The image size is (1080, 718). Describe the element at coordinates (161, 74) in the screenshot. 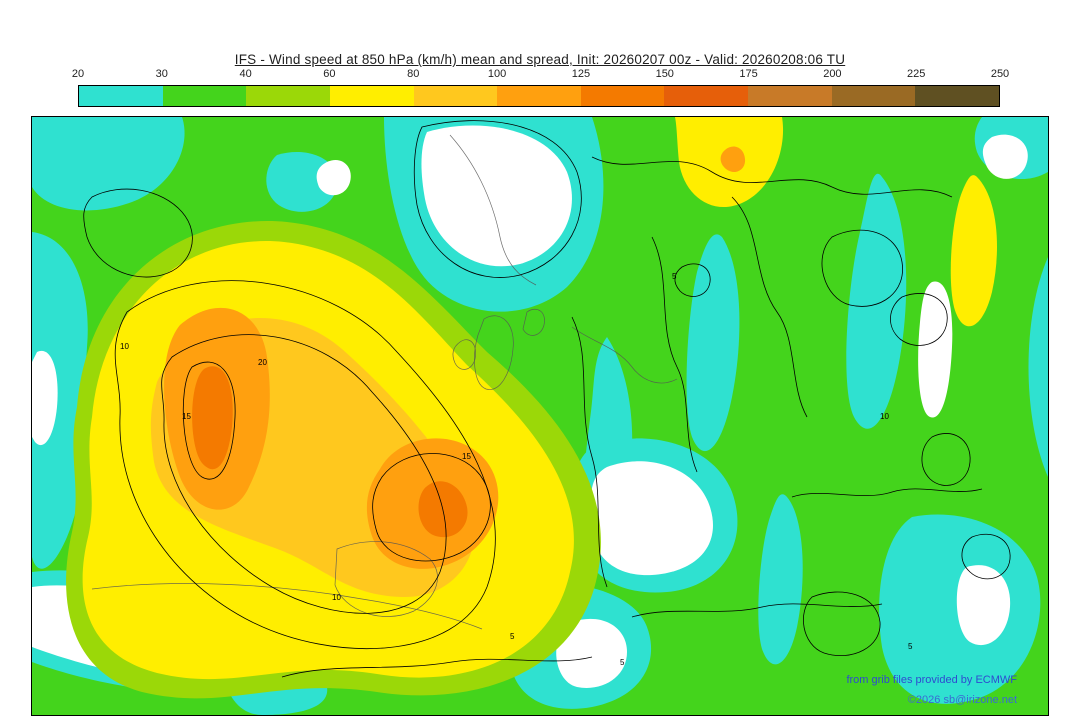

I see `colorbar-tick: 30` at that location.